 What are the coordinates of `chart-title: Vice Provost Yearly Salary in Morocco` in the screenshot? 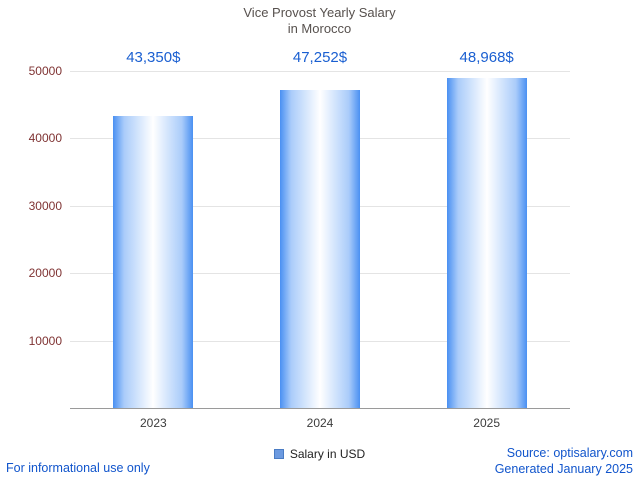 It's located at (319, 21).